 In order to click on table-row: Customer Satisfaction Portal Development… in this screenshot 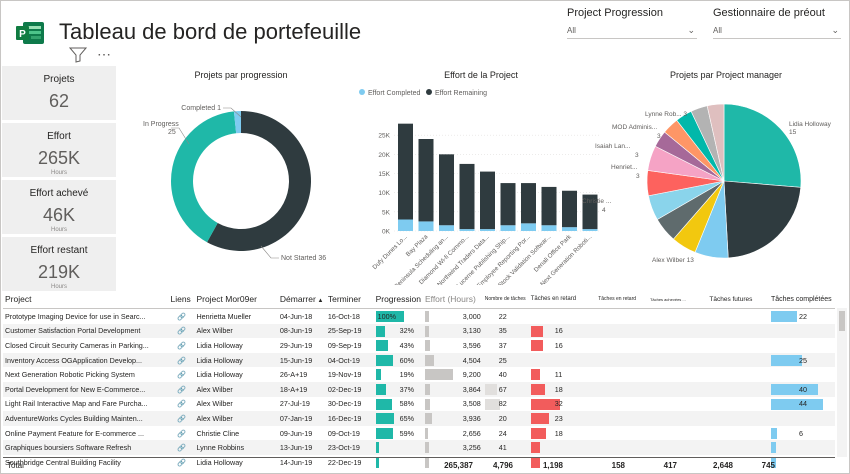, I will do `click(419, 331)`.